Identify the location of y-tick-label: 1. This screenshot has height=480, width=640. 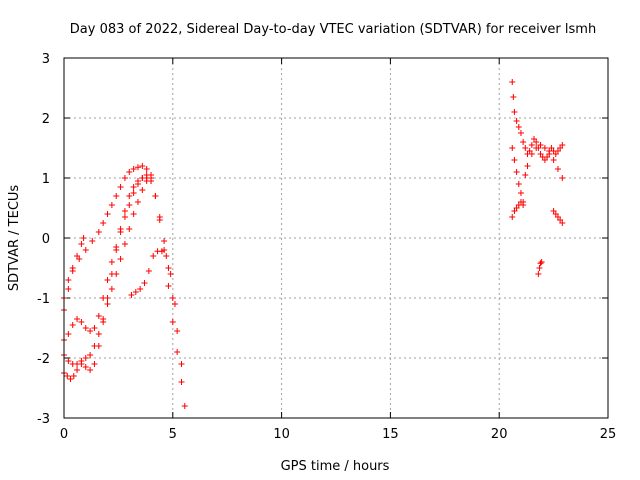
(46, 179).